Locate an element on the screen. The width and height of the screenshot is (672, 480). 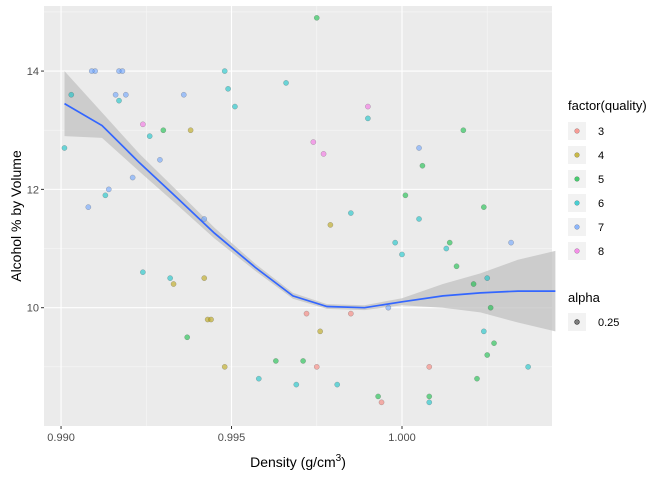
x-axis-title-main: Density (g/cm is located at coordinates (293, 462).